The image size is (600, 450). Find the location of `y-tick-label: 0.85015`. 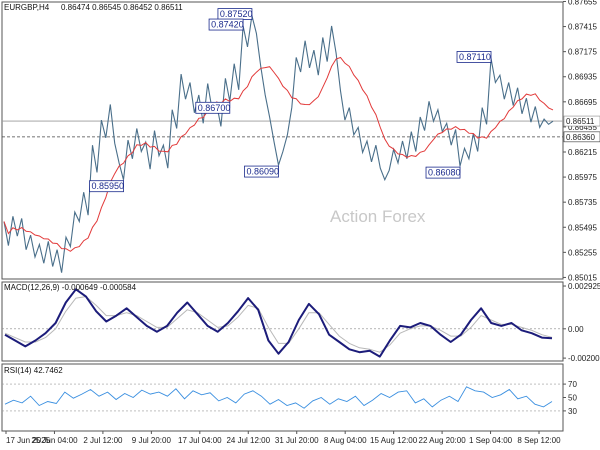

y-tick-label: 0.85015 is located at coordinates (582, 277).